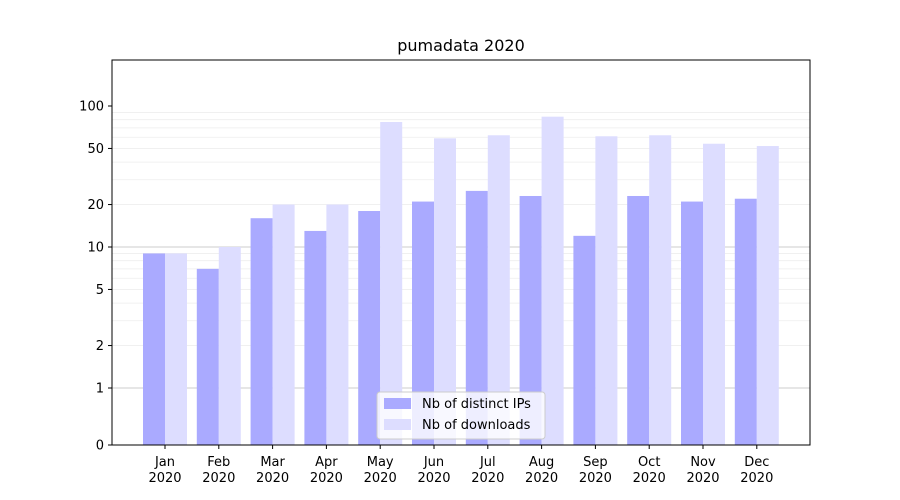 The image size is (900, 500). Describe the element at coordinates (95, 277) in the screenshot. I see `y-axis: 0 1 2 5 10 20 50 100` at that location.